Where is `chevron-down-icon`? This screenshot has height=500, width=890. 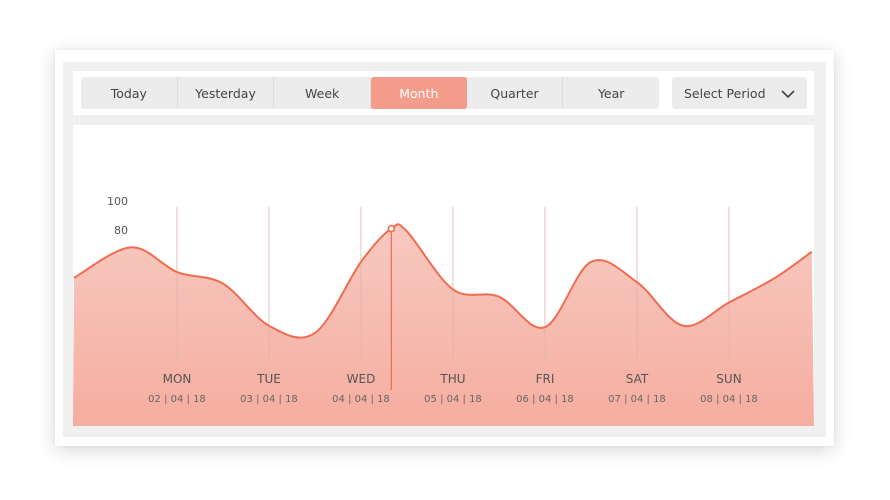
chevron-down-icon is located at coordinates (788, 94).